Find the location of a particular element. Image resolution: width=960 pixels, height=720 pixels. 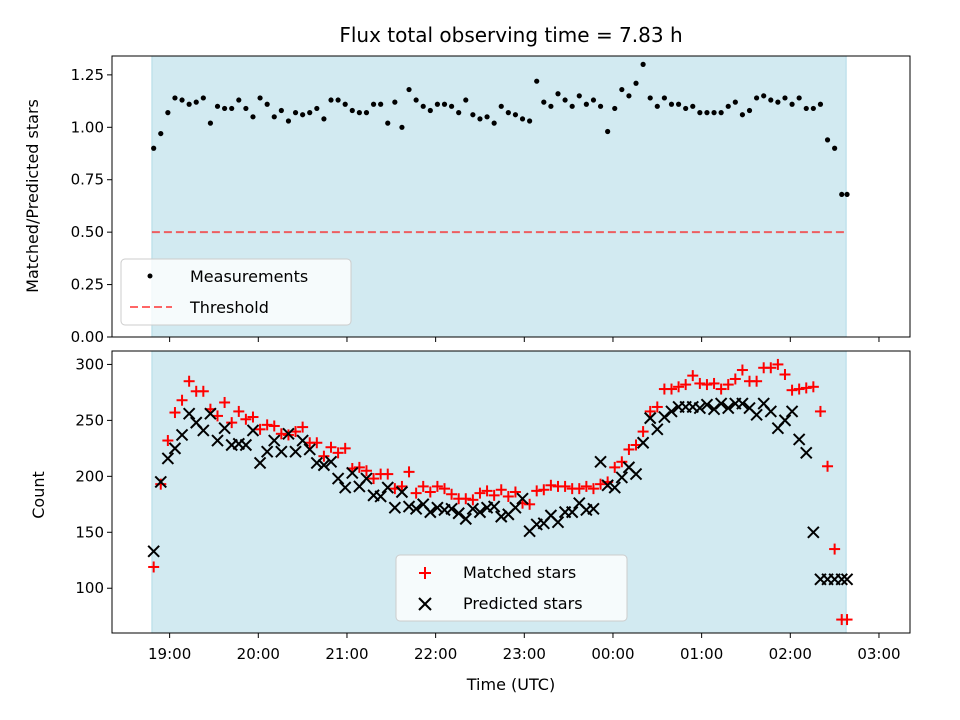

count-y-ticks: 100 150 200 250 300 is located at coordinates (93, 476).